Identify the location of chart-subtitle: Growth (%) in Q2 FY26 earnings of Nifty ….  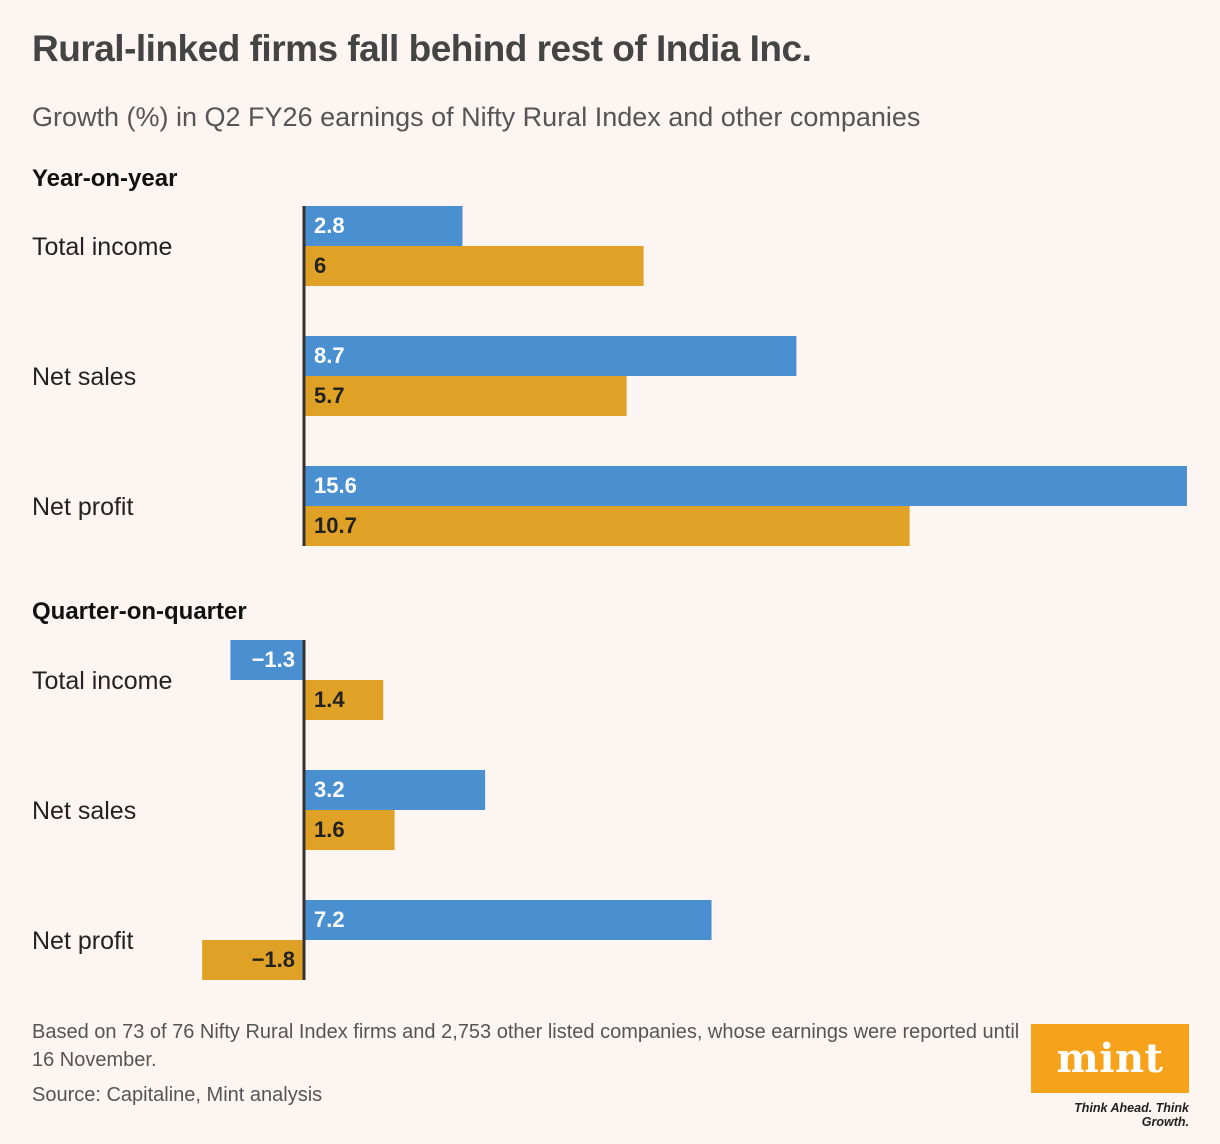
(476, 117).